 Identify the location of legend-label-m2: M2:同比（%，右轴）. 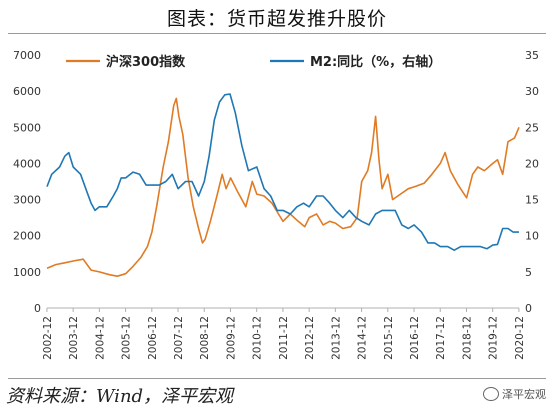
(375, 62).